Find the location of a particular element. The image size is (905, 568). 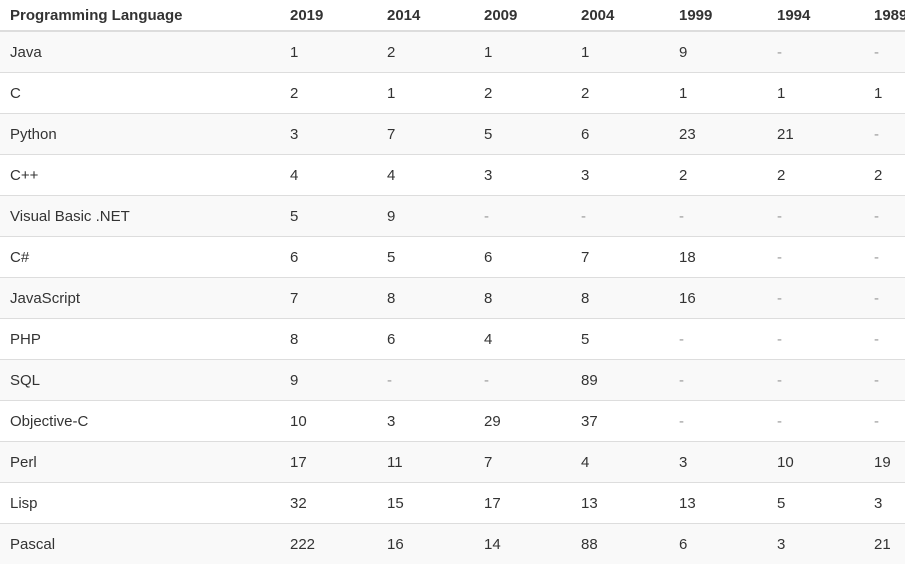

rank-cell: 13 is located at coordinates (620, 503).